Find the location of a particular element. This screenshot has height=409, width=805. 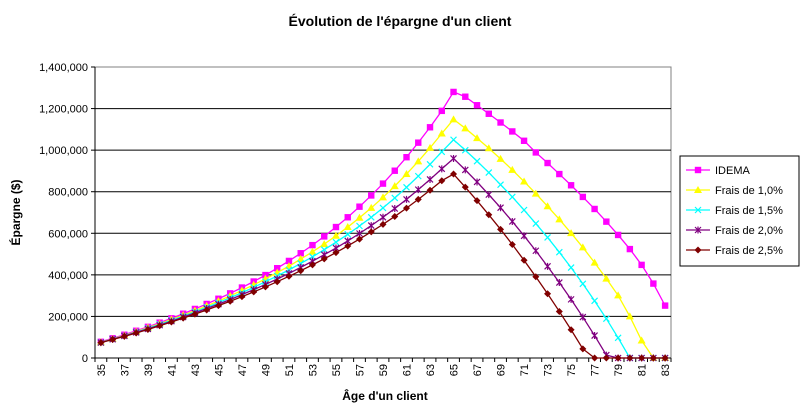

y-tick-label: 800,000 is located at coordinates (68, 193).